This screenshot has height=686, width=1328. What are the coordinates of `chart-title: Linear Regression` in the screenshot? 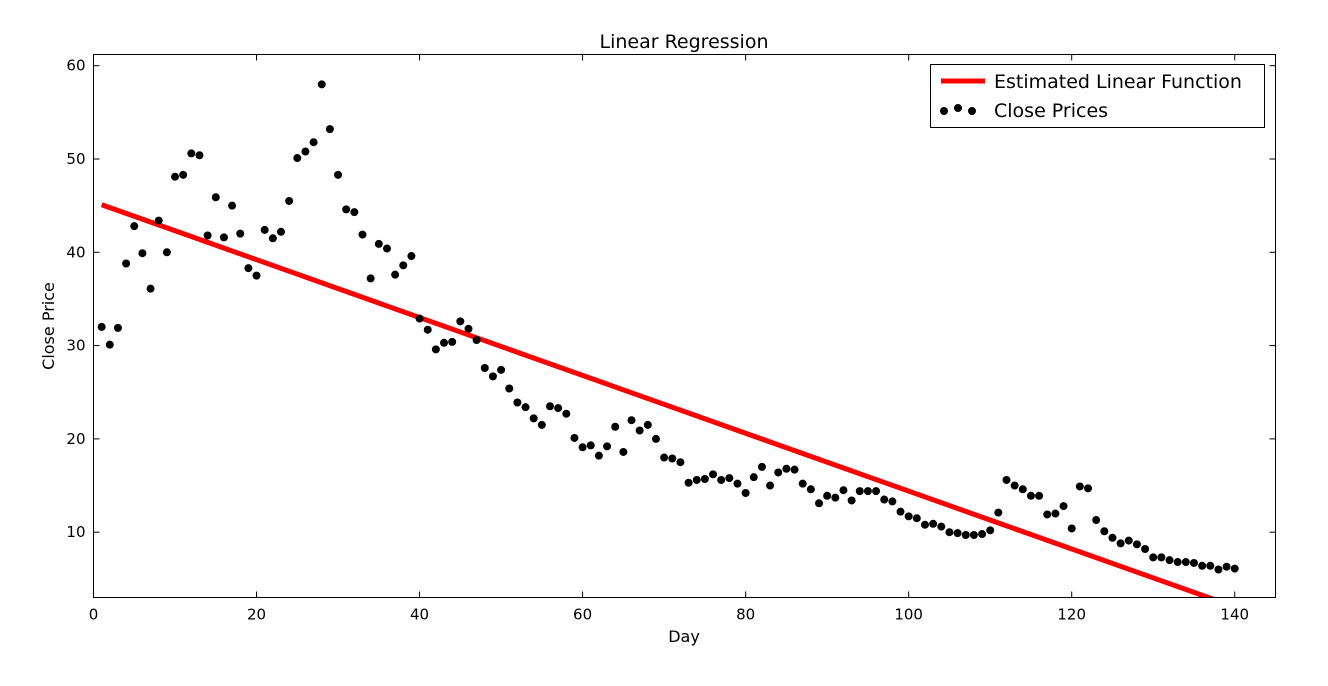 It's located at (683, 42).